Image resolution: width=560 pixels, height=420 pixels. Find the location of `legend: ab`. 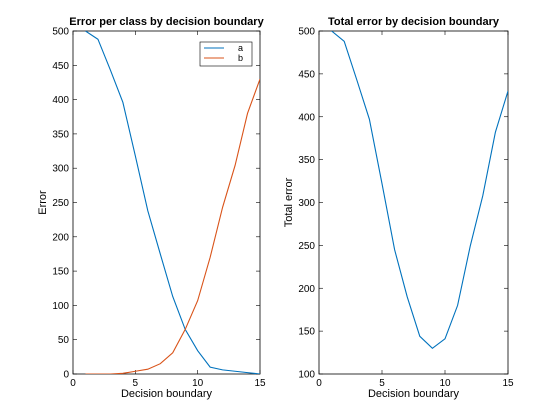

legend: ab is located at coordinates (226, 54).